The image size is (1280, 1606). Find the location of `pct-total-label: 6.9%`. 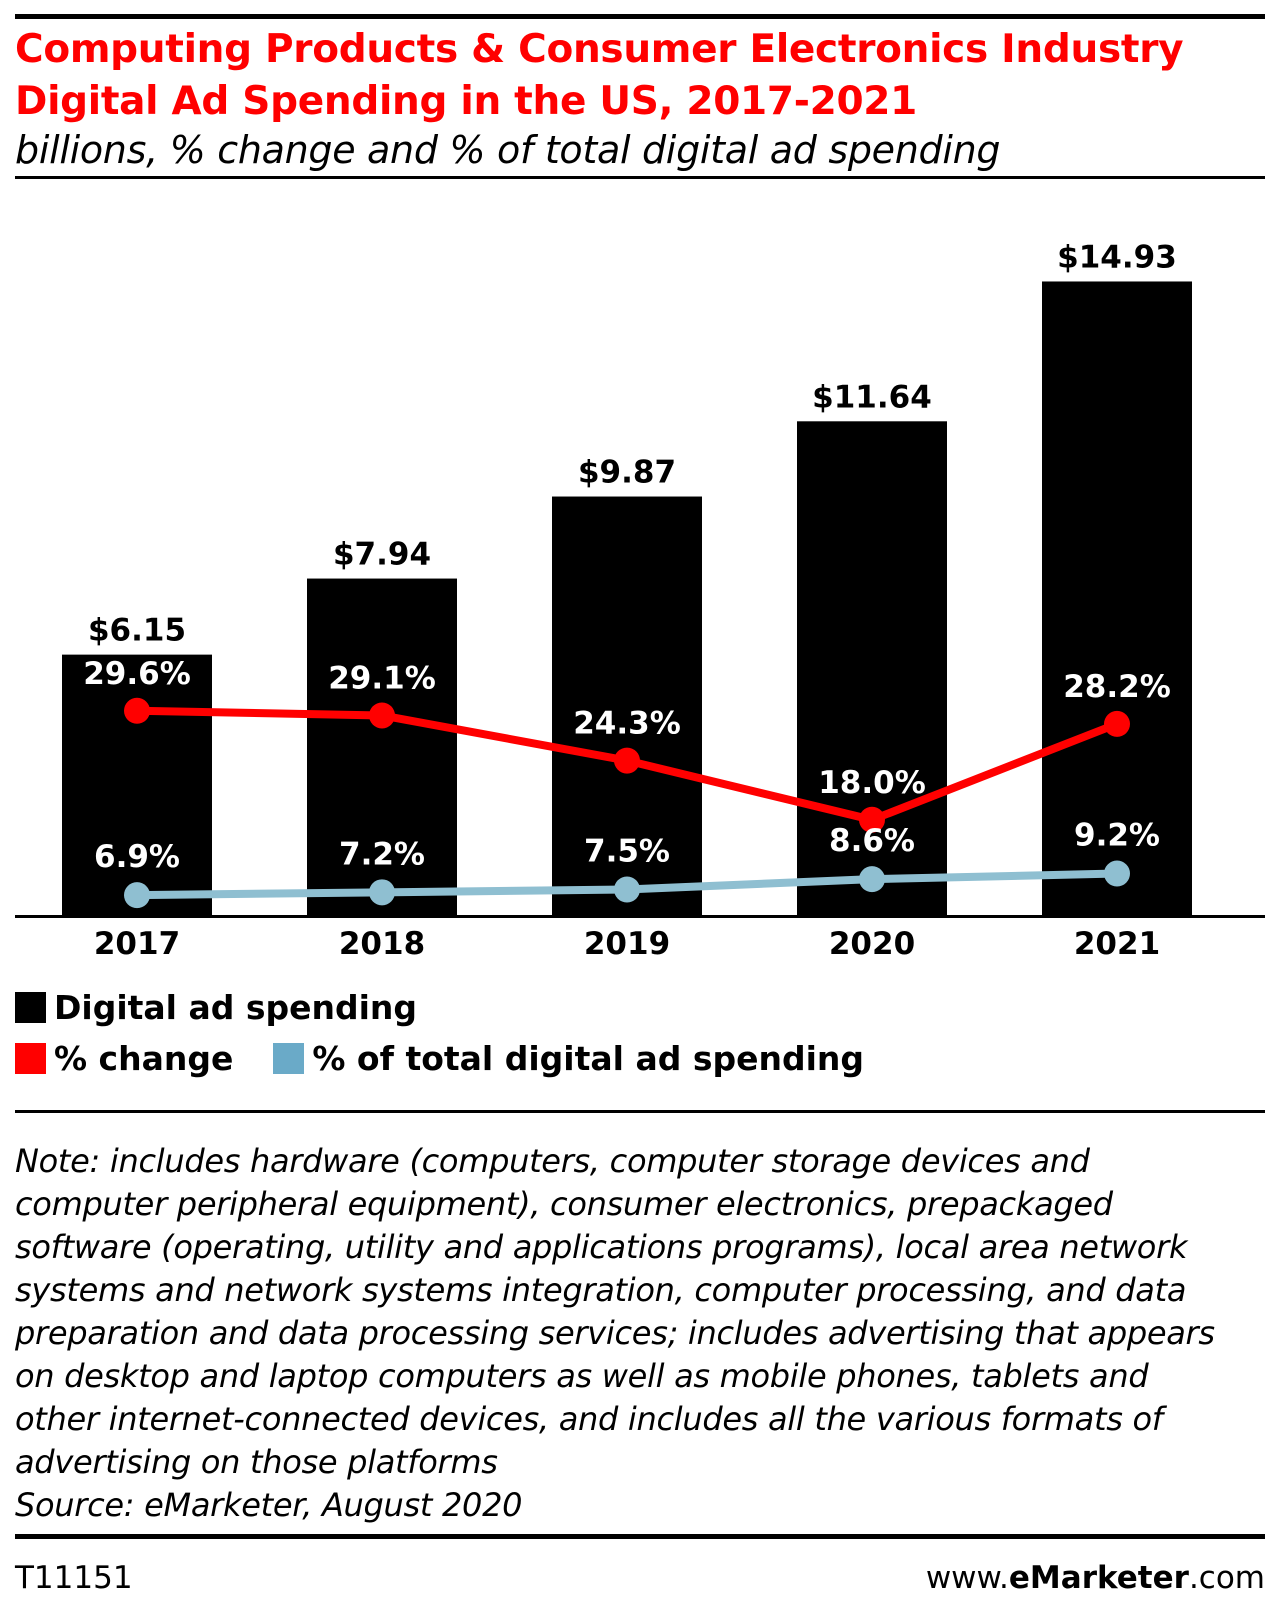

pct-total-label: 6.9% is located at coordinates (137, 857).